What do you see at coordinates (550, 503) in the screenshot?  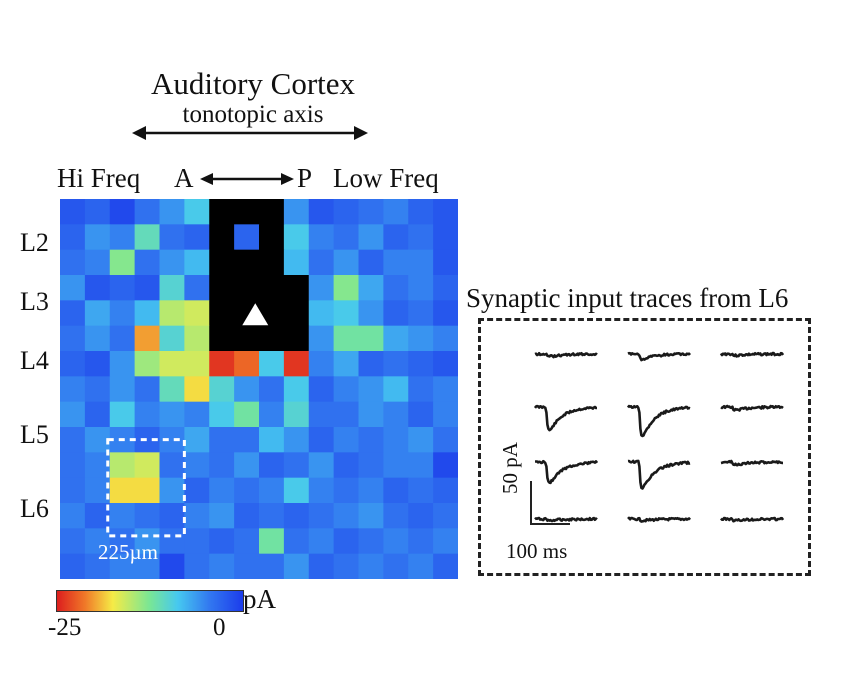 I see `trace-scale-bar` at bounding box center [550, 503].